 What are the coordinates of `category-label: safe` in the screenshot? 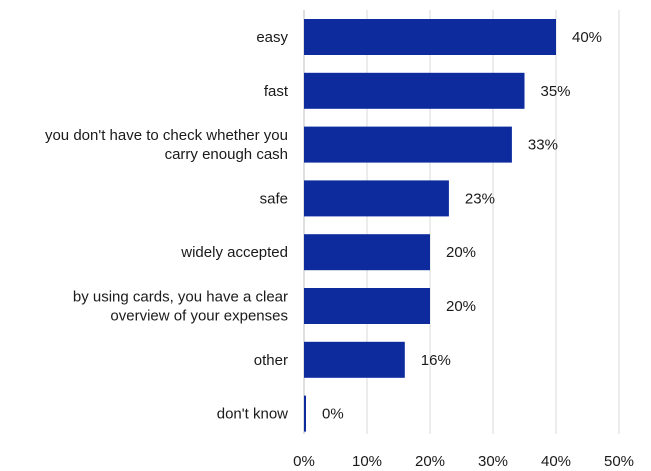 It's located at (274, 198).